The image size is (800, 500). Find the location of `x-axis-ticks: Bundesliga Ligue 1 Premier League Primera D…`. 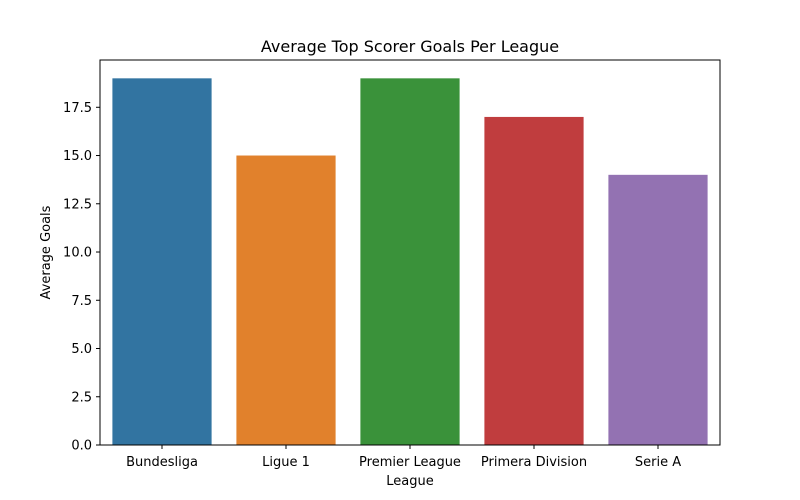

x-axis-ticks: Bundesliga Ligue 1 Premier League Primera D… is located at coordinates (403, 457).